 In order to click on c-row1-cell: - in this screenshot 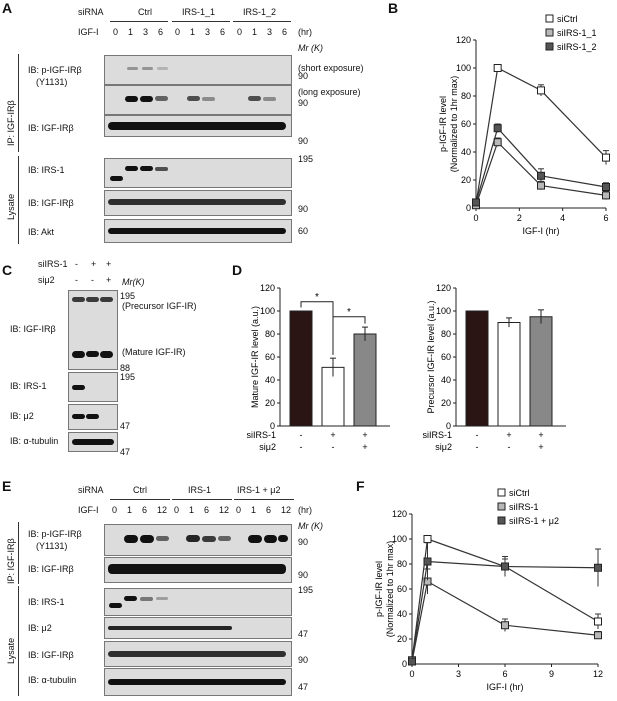, I will do `click(76, 264)`.